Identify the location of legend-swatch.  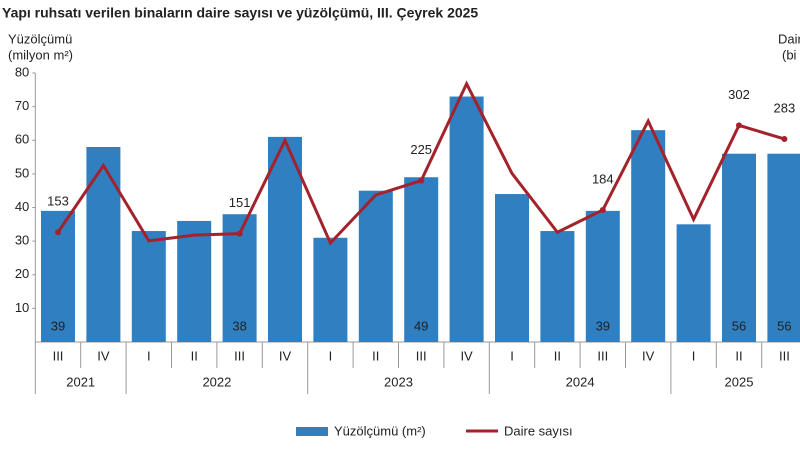
(312, 431).